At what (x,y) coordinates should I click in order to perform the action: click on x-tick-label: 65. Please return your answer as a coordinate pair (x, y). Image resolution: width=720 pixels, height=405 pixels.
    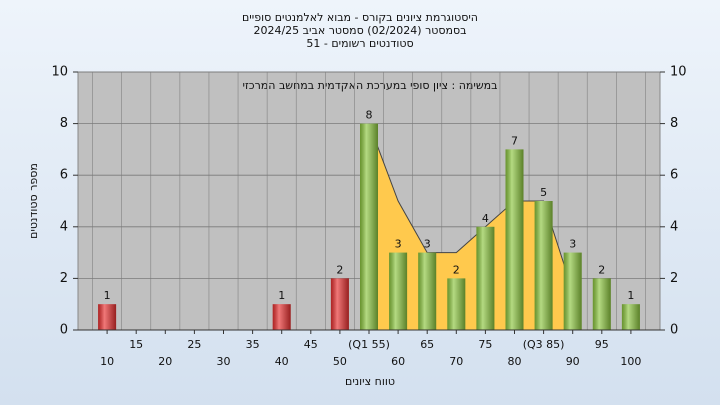
    Looking at the image, I should click on (427, 344).